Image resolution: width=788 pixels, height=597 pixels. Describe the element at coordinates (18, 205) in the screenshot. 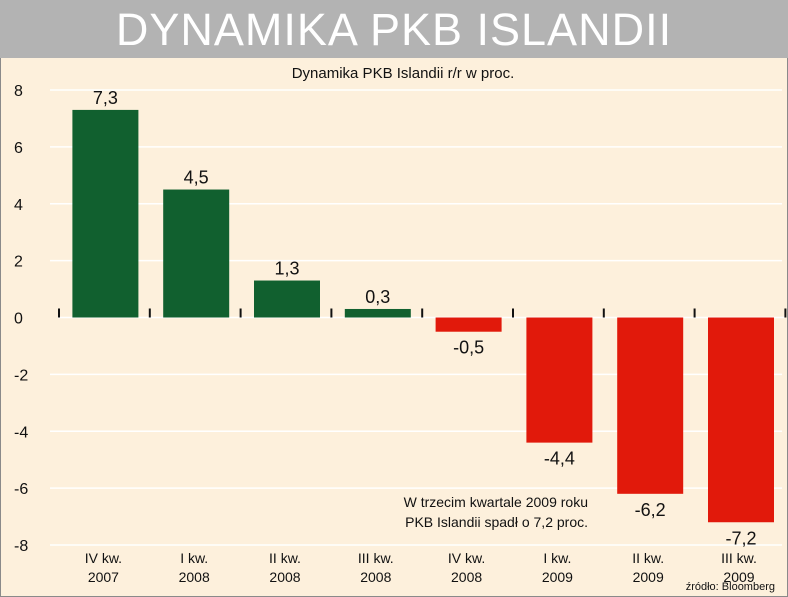

I see `y-tick-label: 4` at that location.